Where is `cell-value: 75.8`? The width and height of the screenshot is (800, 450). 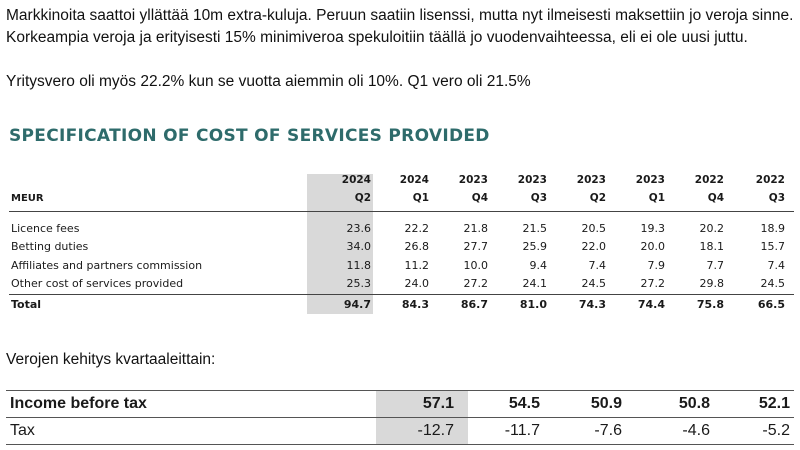
cell-value: 75.8 is located at coordinates (710, 304).